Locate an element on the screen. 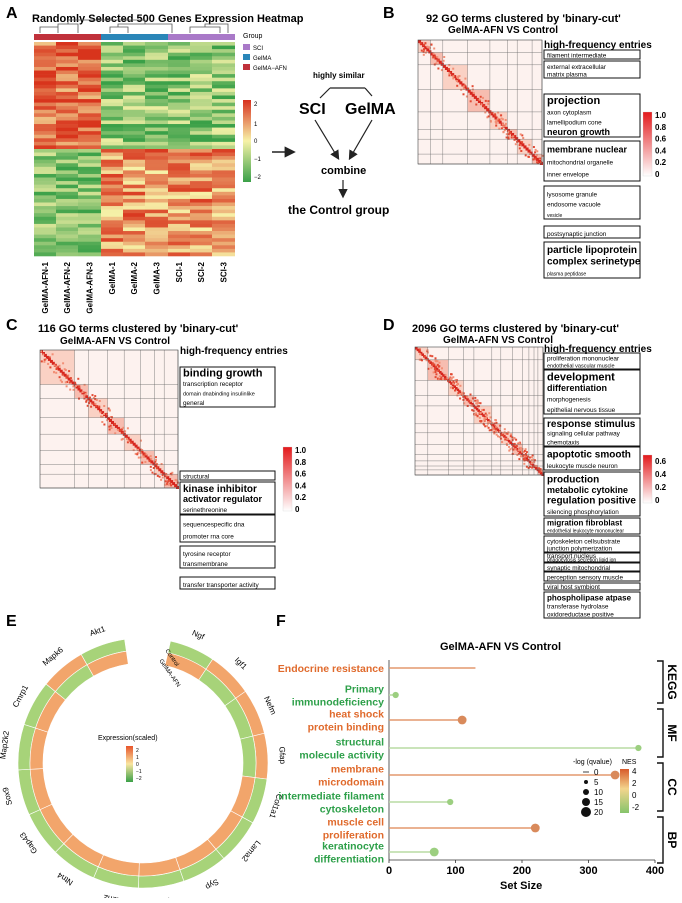 This screenshot has width=682, height=903. term-line: kinase inhibitor is located at coordinates (220, 489).